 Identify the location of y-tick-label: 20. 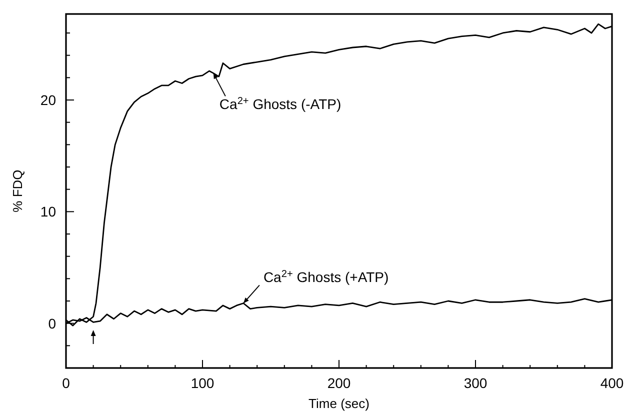
(48, 100).